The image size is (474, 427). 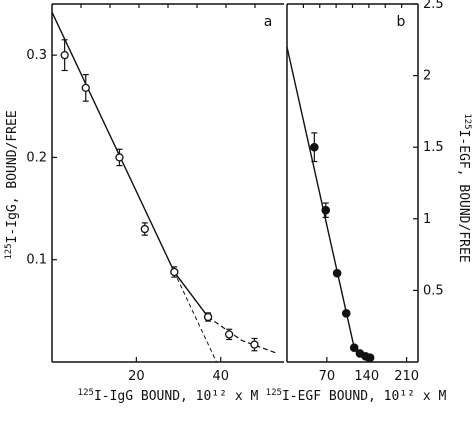 I want to click on y-tick-label: 0.5, so click(x=433, y=290).